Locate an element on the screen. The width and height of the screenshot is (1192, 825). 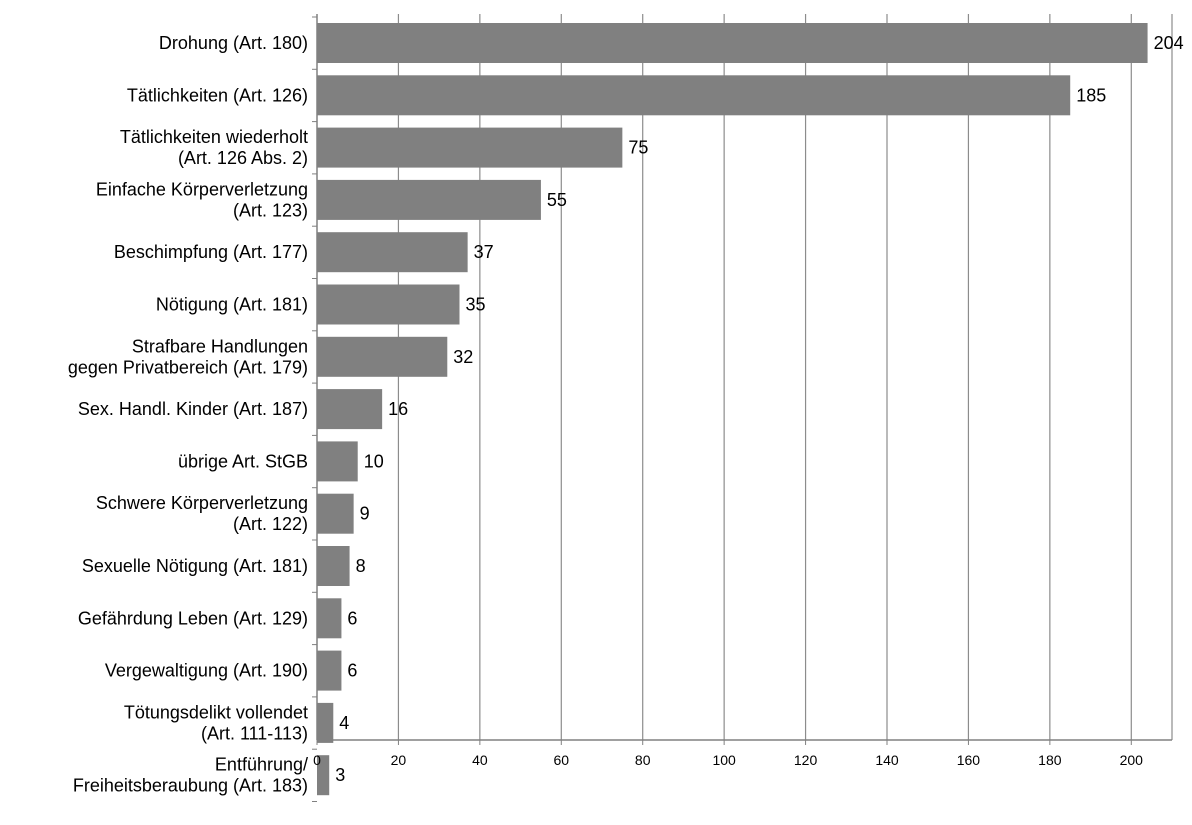
x-tick-label: 120 is located at coordinates (806, 760).